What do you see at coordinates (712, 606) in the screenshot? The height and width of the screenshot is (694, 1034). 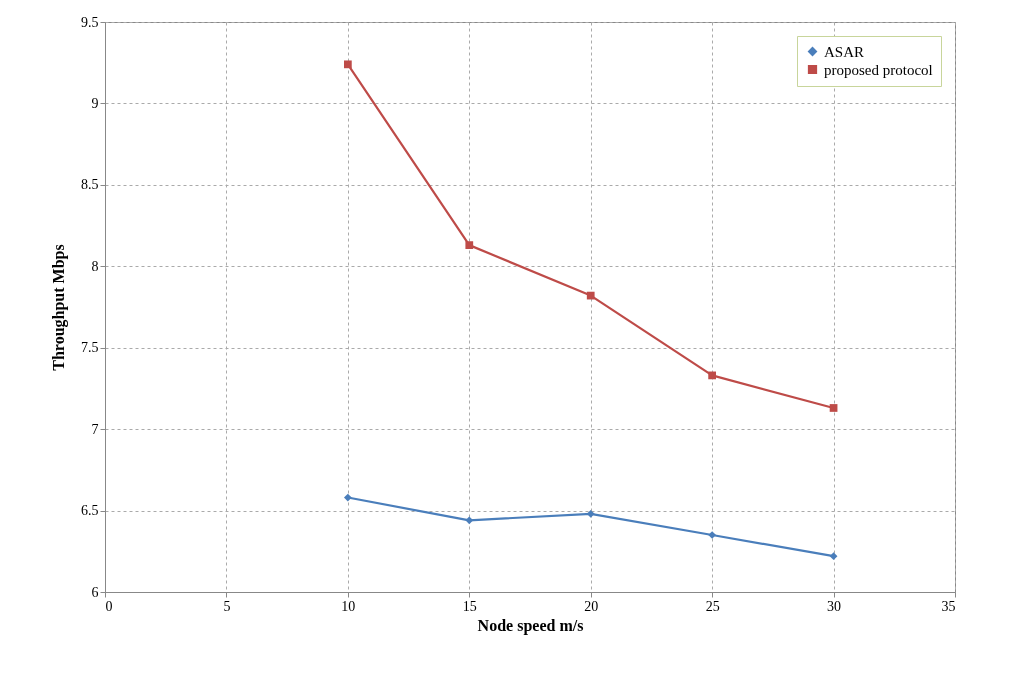 I see `x-tick-label: 25` at bounding box center [712, 606].